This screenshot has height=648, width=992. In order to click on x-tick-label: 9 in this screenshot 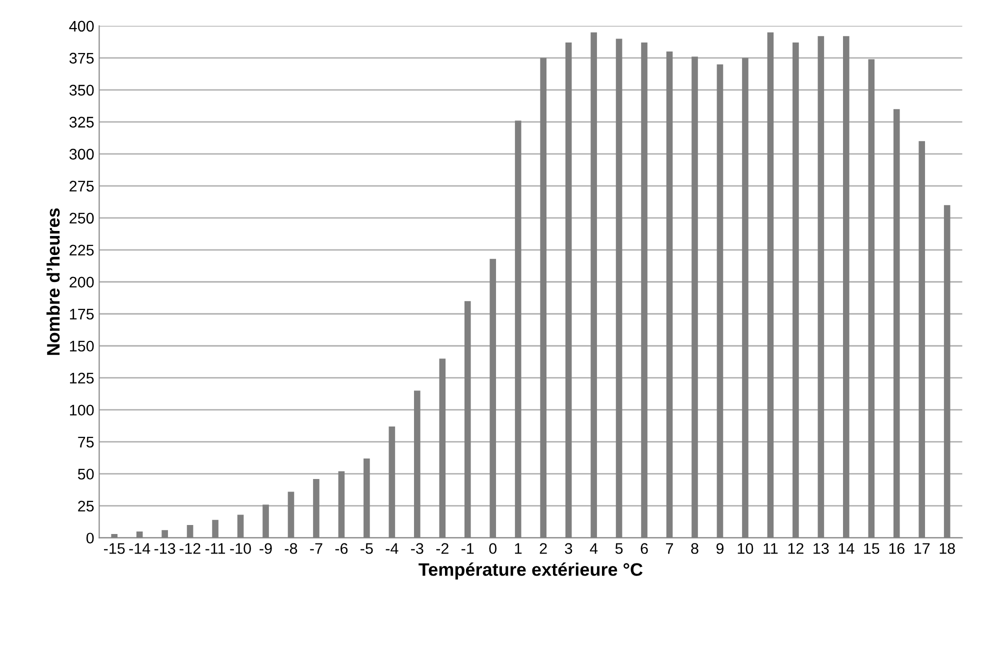, I will do `click(720, 548)`.